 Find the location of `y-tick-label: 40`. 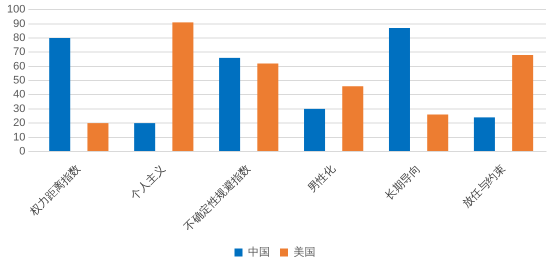

y-tick-label: 40 is located at coordinates (19, 94).